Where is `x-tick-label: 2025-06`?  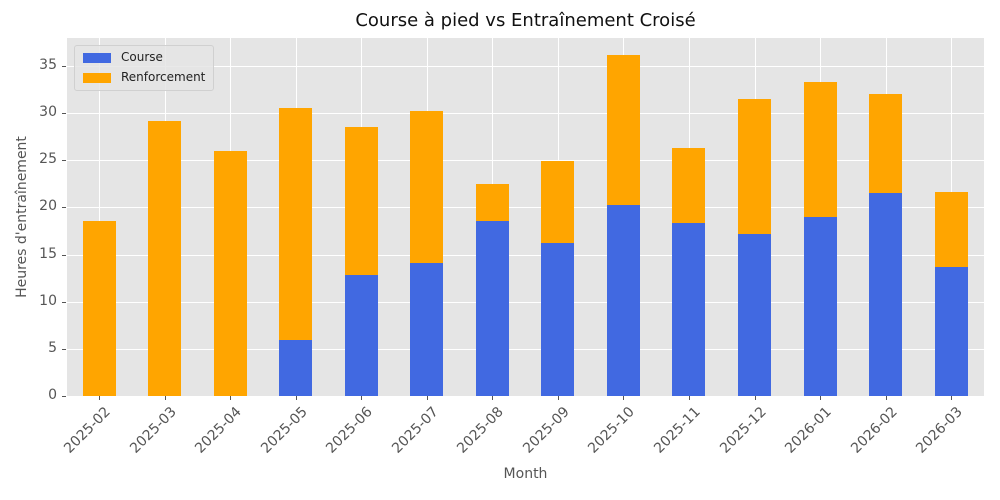
x-tick-label: 2025-06 is located at coordinates (350, 430).